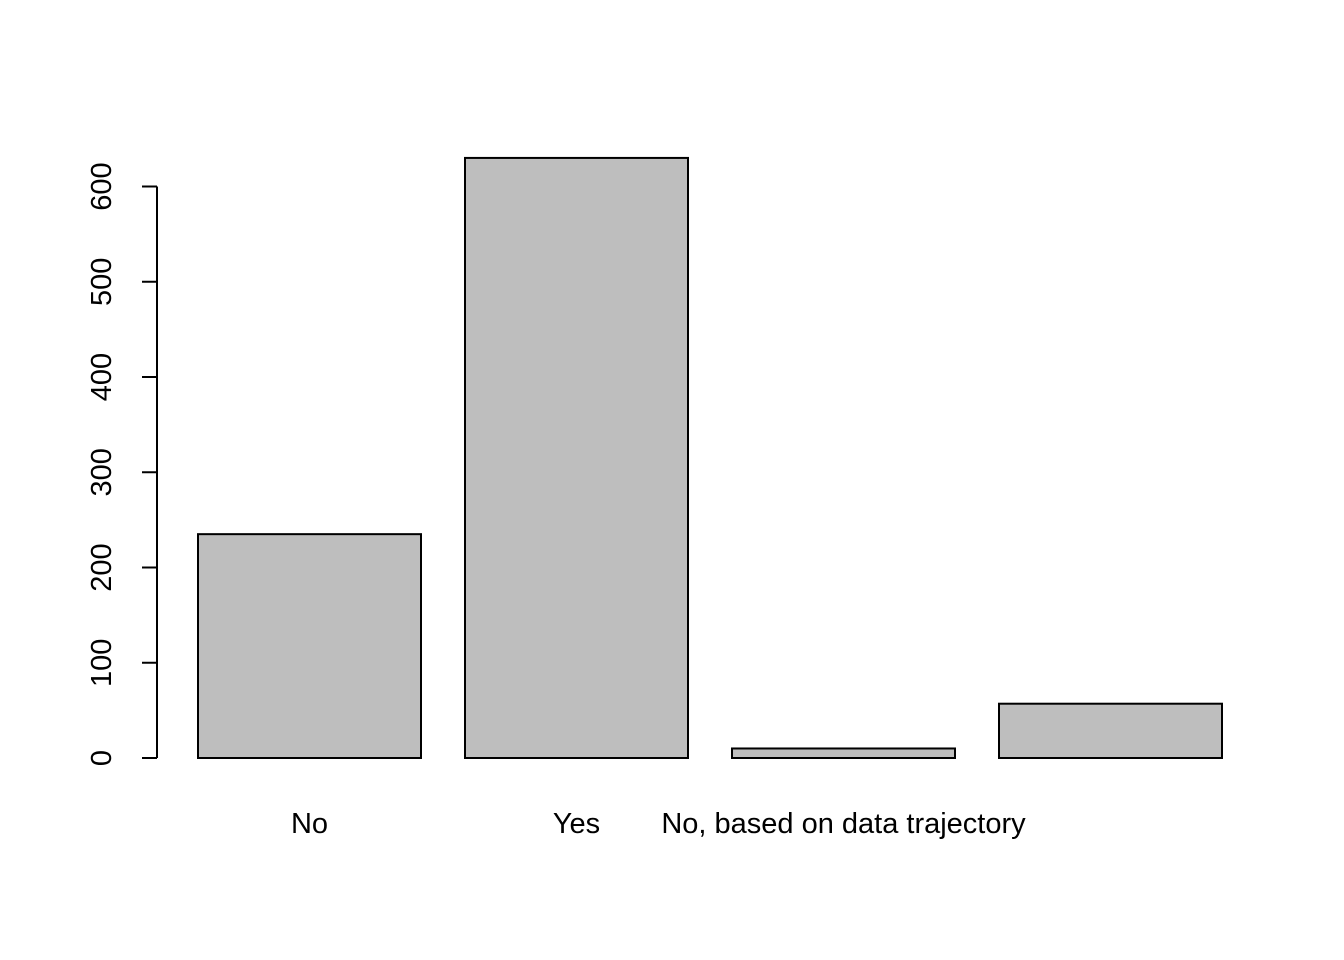  Describe the element at coordinates (102, 758) in the screenshot. I see `y-tick-label-0: 0` at that location.